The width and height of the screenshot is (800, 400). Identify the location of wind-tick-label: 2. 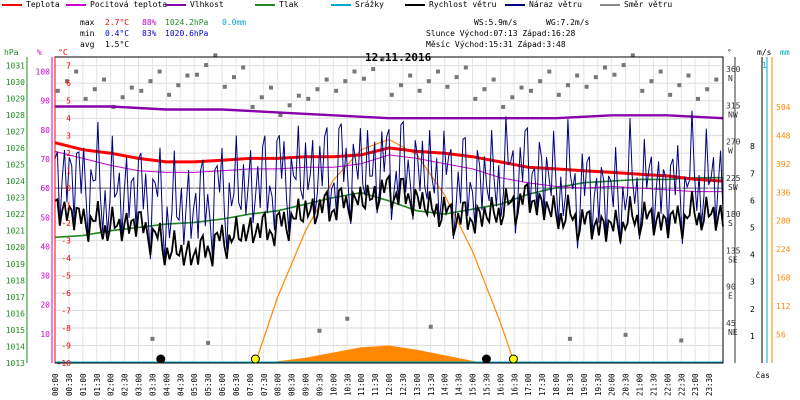
(752, 309).